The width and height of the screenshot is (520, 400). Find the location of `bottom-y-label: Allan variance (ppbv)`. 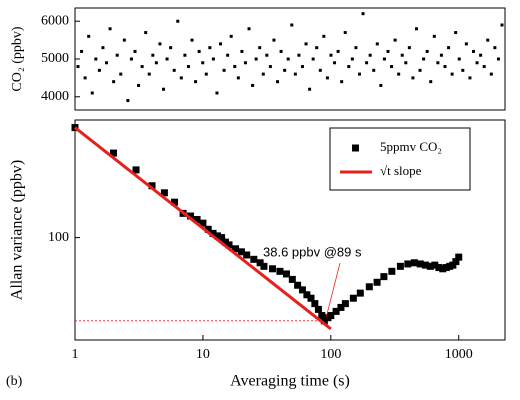

bottom-y-label: Allan variance (ppbv) is located at coordinates (17, 230).